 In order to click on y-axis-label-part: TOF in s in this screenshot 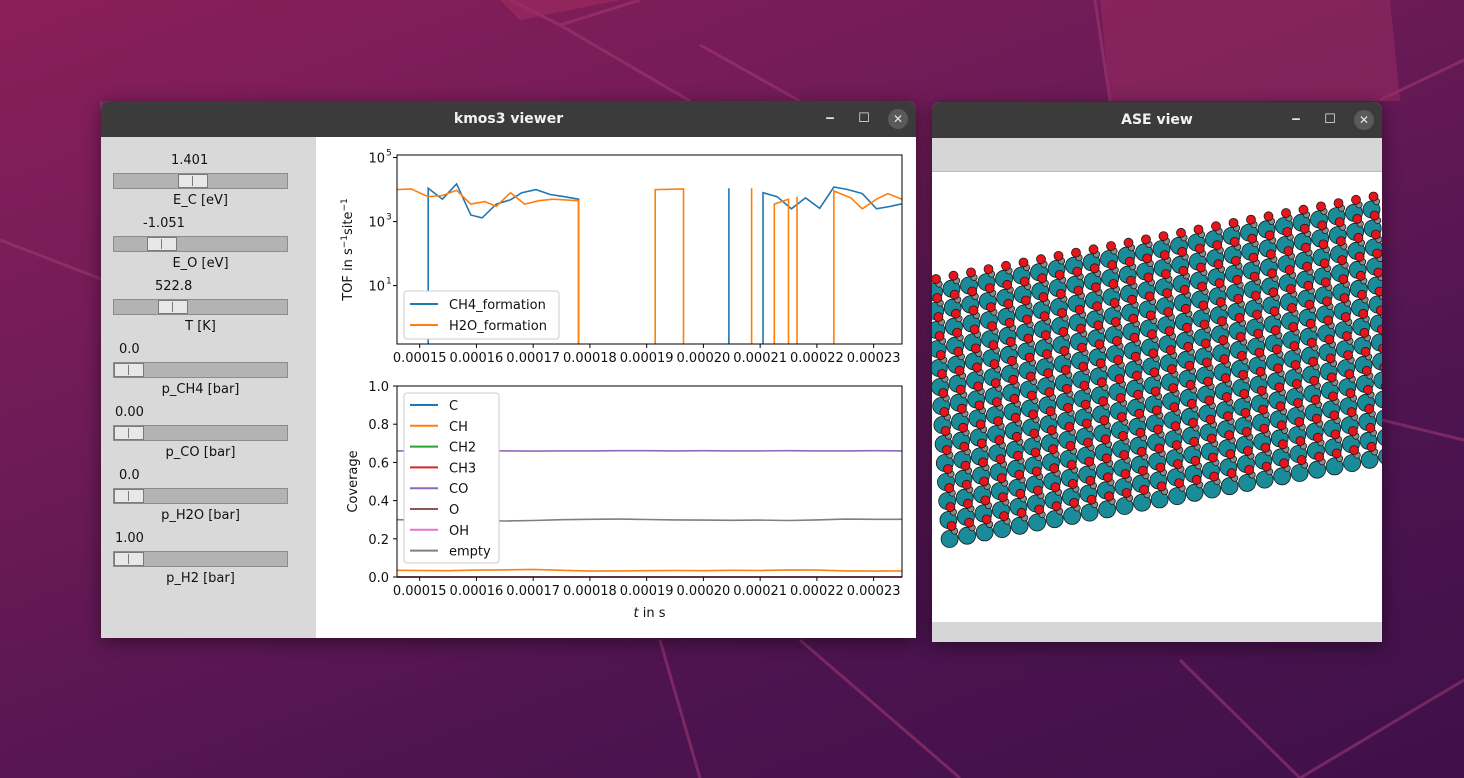, I will do `click(348, 275)`.